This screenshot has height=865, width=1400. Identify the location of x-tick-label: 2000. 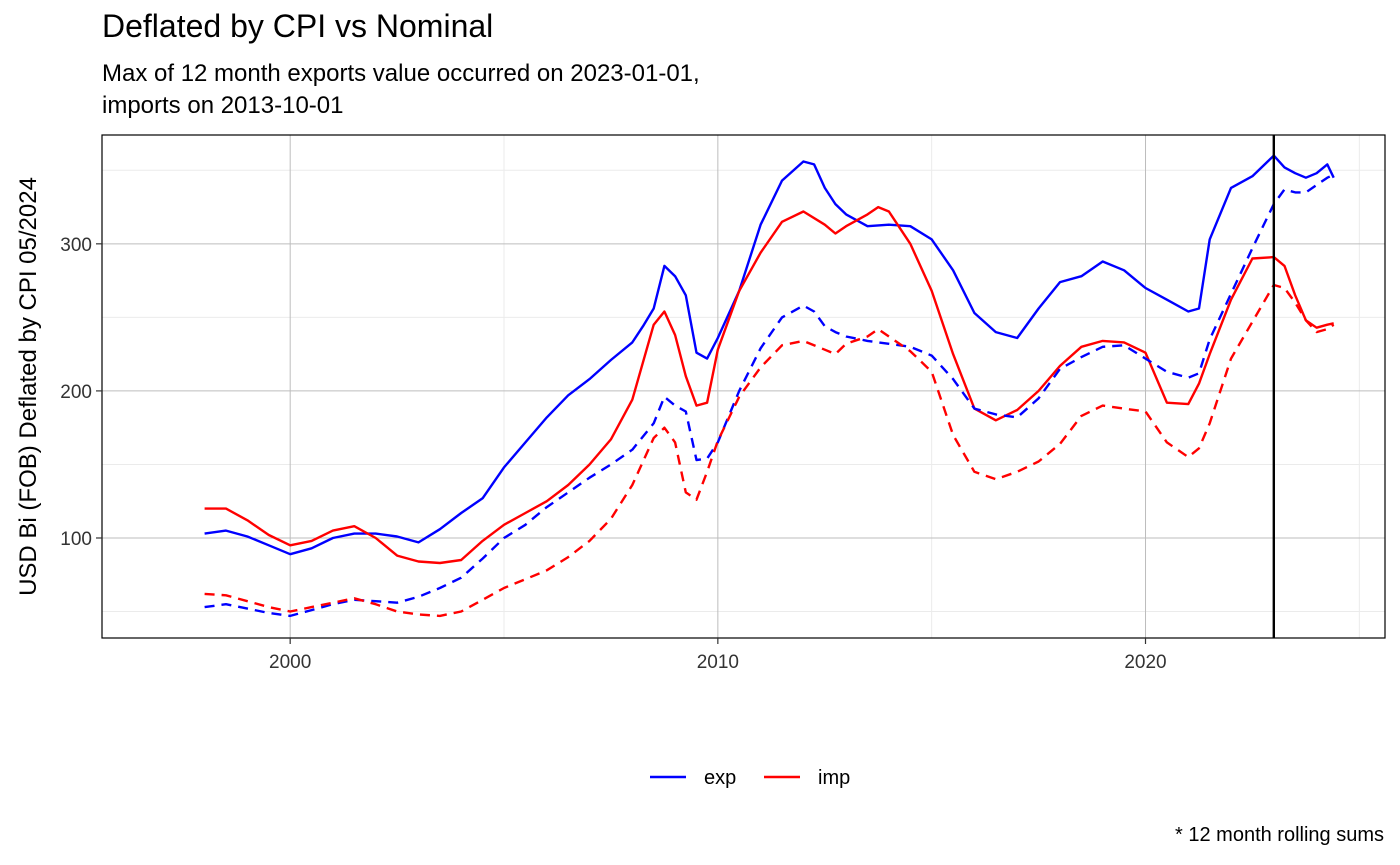
(290, 662).